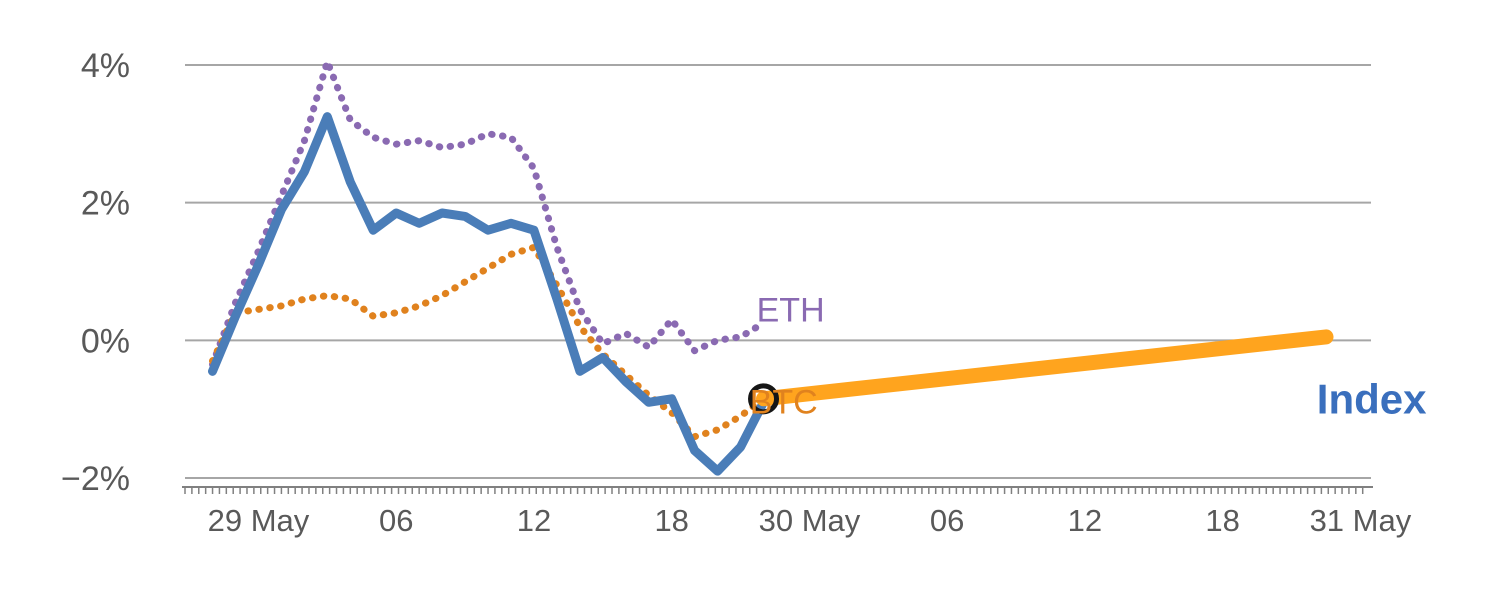 The width and height of the screenshot is (1500, 600). What do you see at coordinates (764, 399) in the screenshot?
I see `current-point-marker` at bounding box center [764, 399].